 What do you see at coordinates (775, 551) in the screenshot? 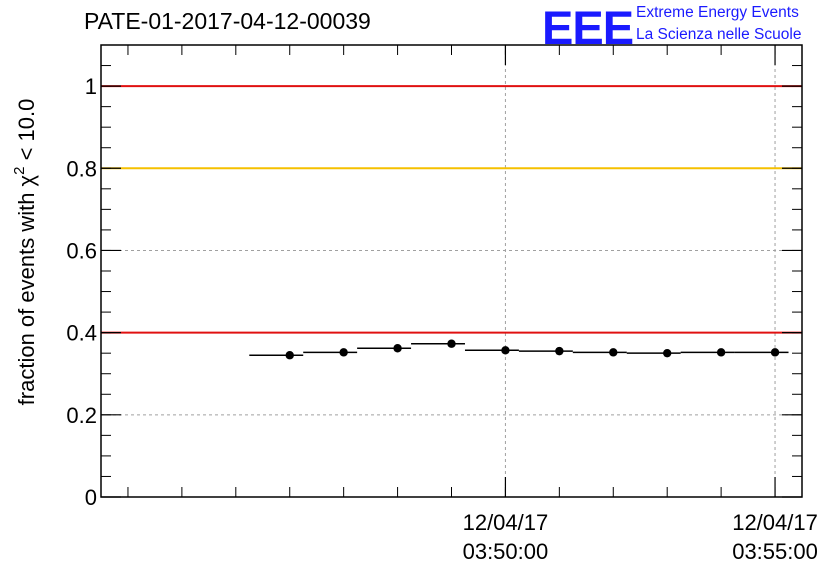
I see `x-tick-label-time: 03:55:00` at bounding box center [775, 551].